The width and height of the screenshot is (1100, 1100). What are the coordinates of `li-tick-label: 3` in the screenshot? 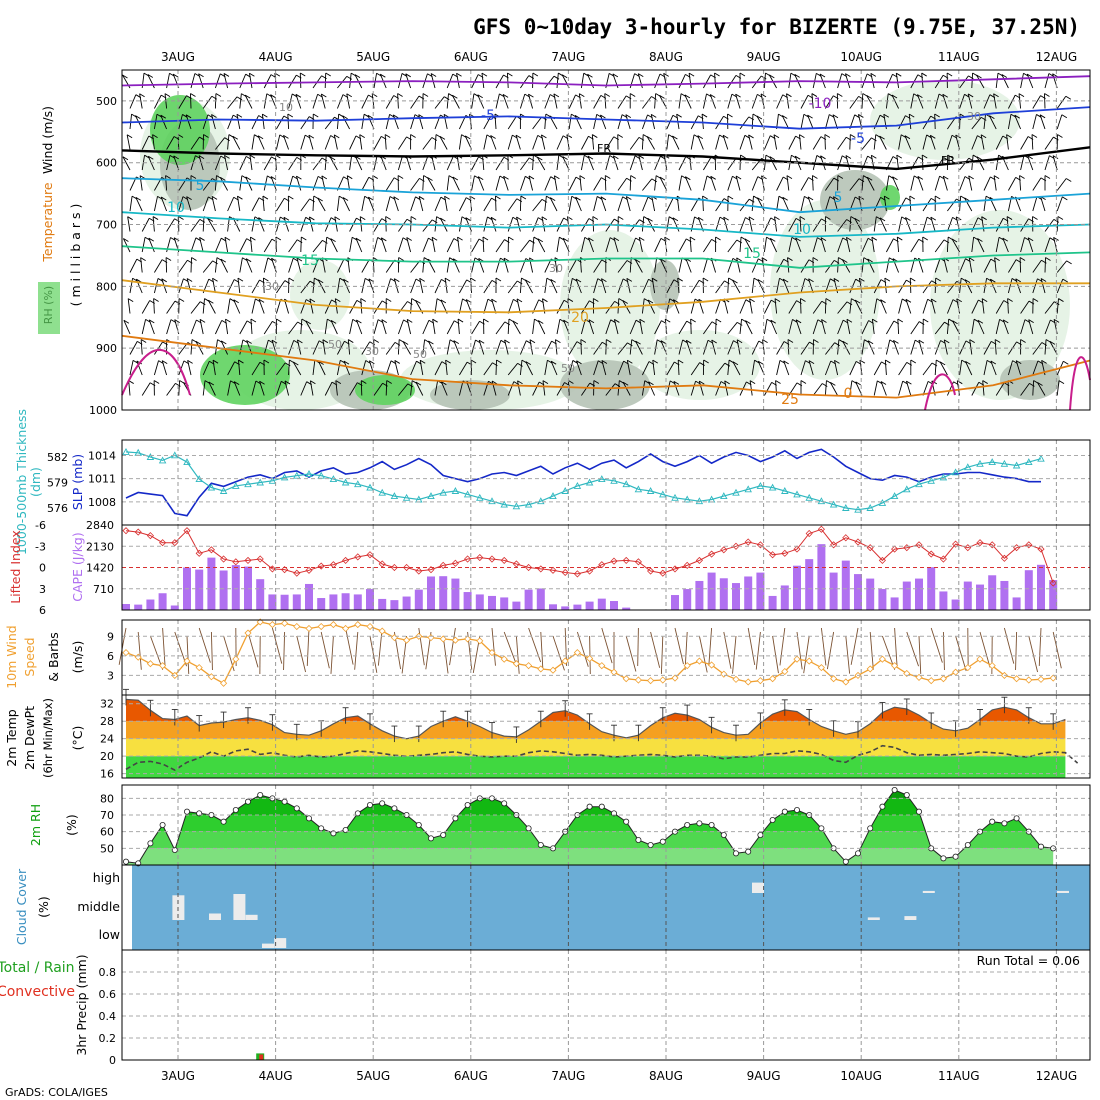 It's located at (42, 589).